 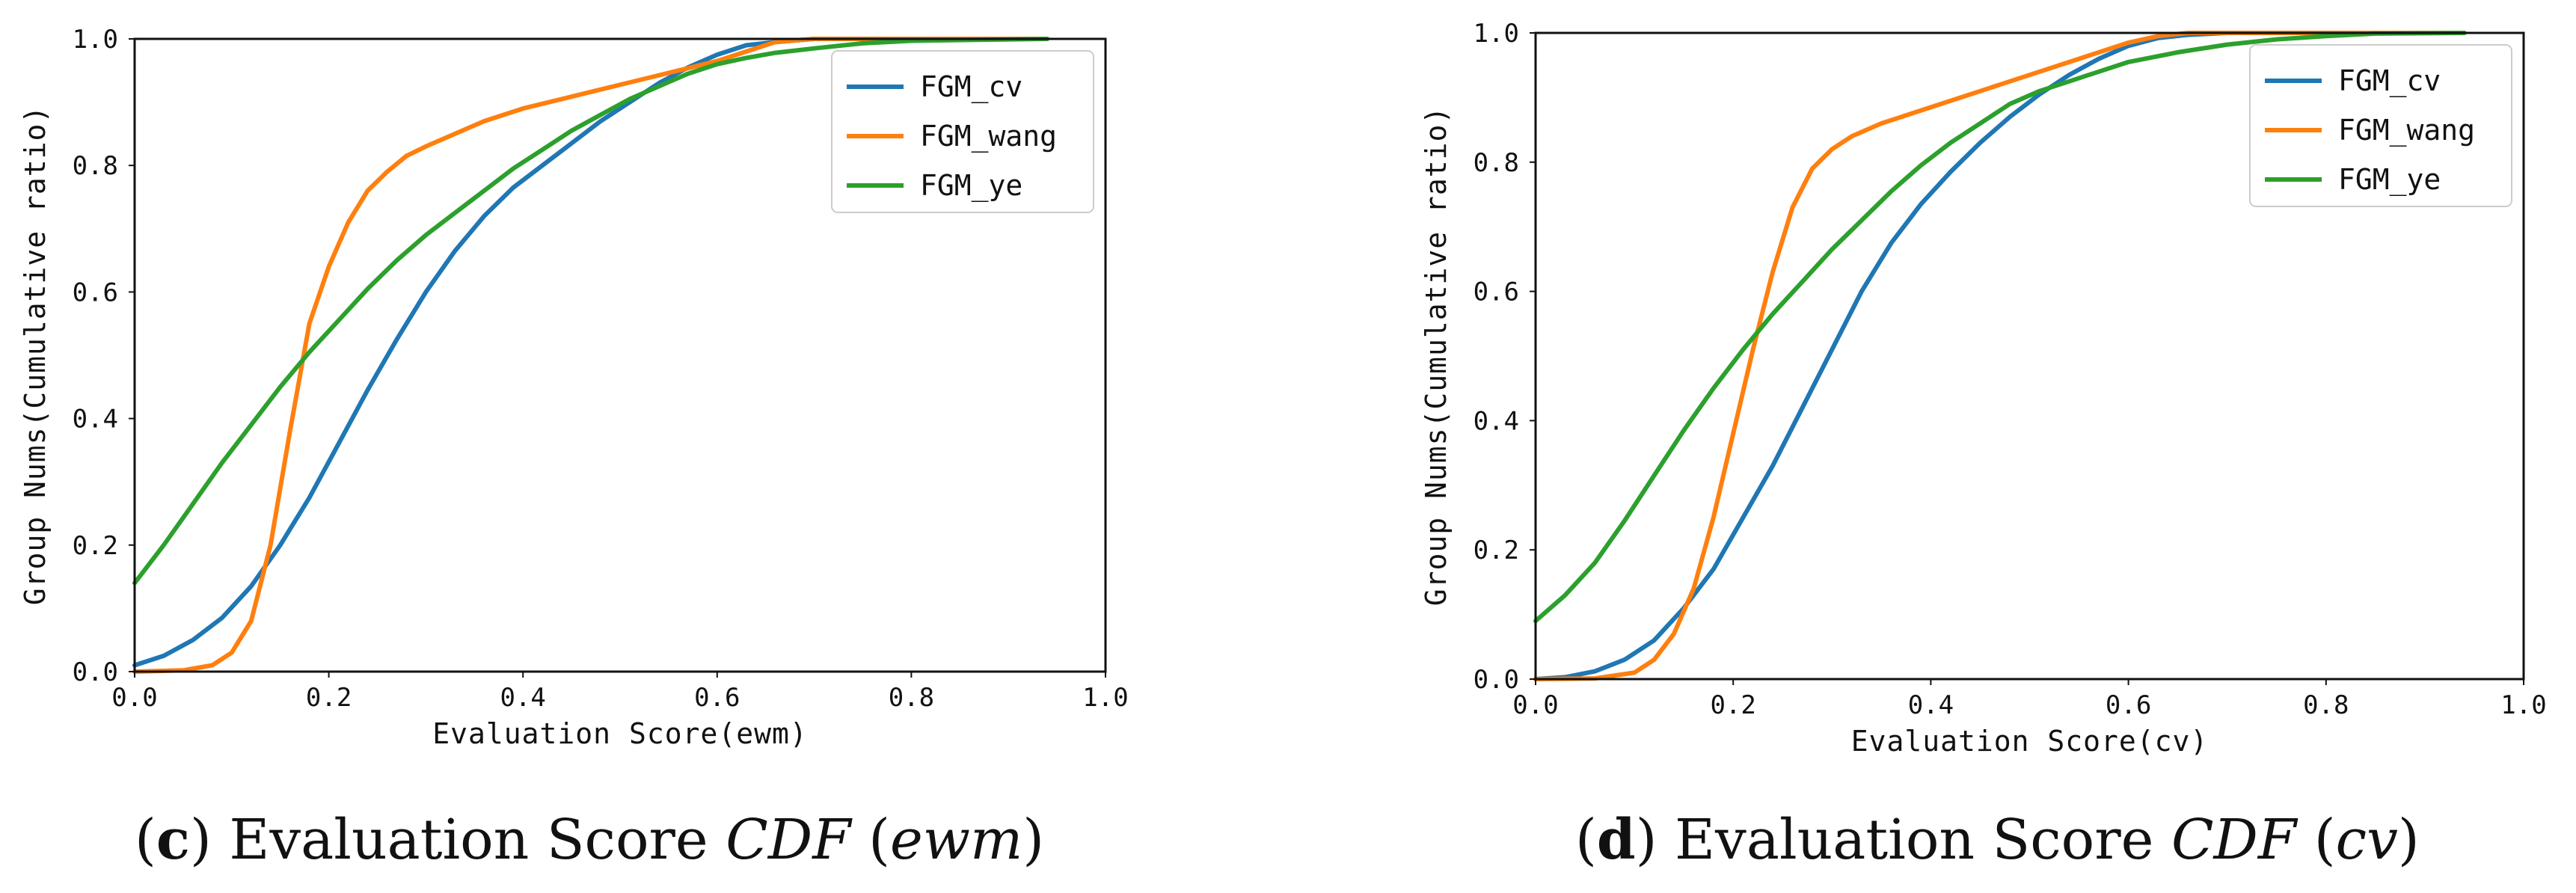 What do you see at coordinates (2030, 741) in the screenshot?
I see `x-axis-label: Evaluation Score(cv)` at bounding box center [2030, 741].